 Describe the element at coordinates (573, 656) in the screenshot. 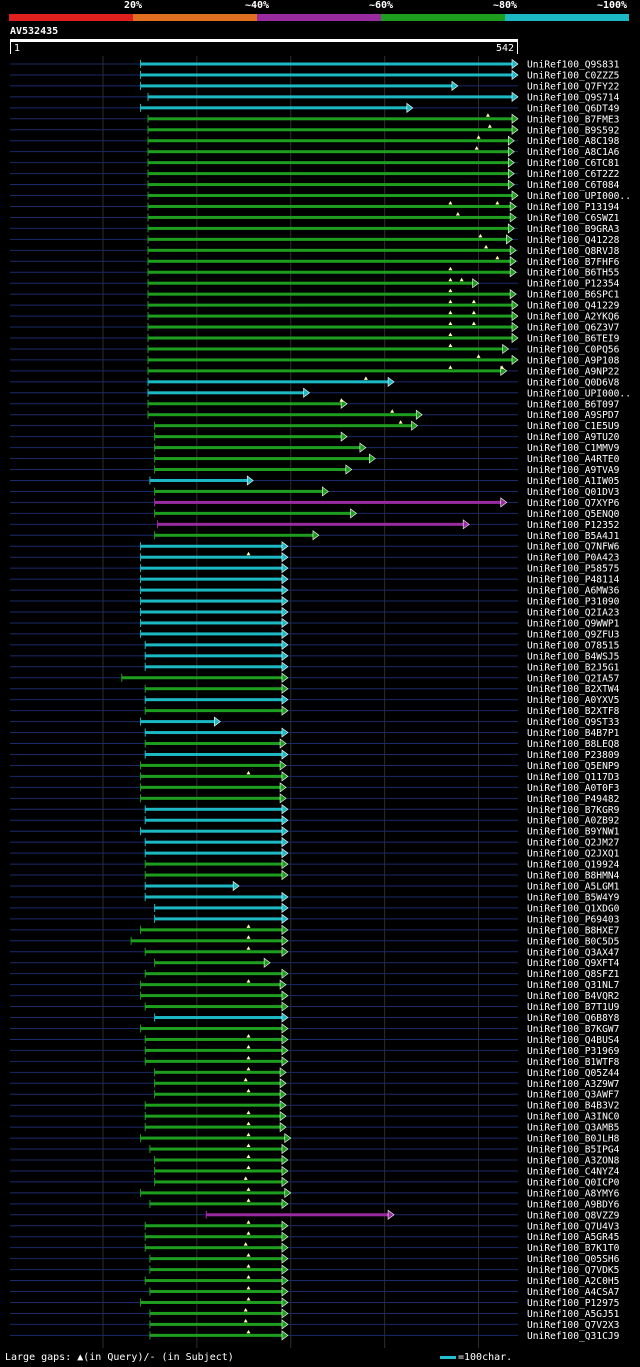

I see `hit-label: UniRef100_B4WSJ5` at that location.